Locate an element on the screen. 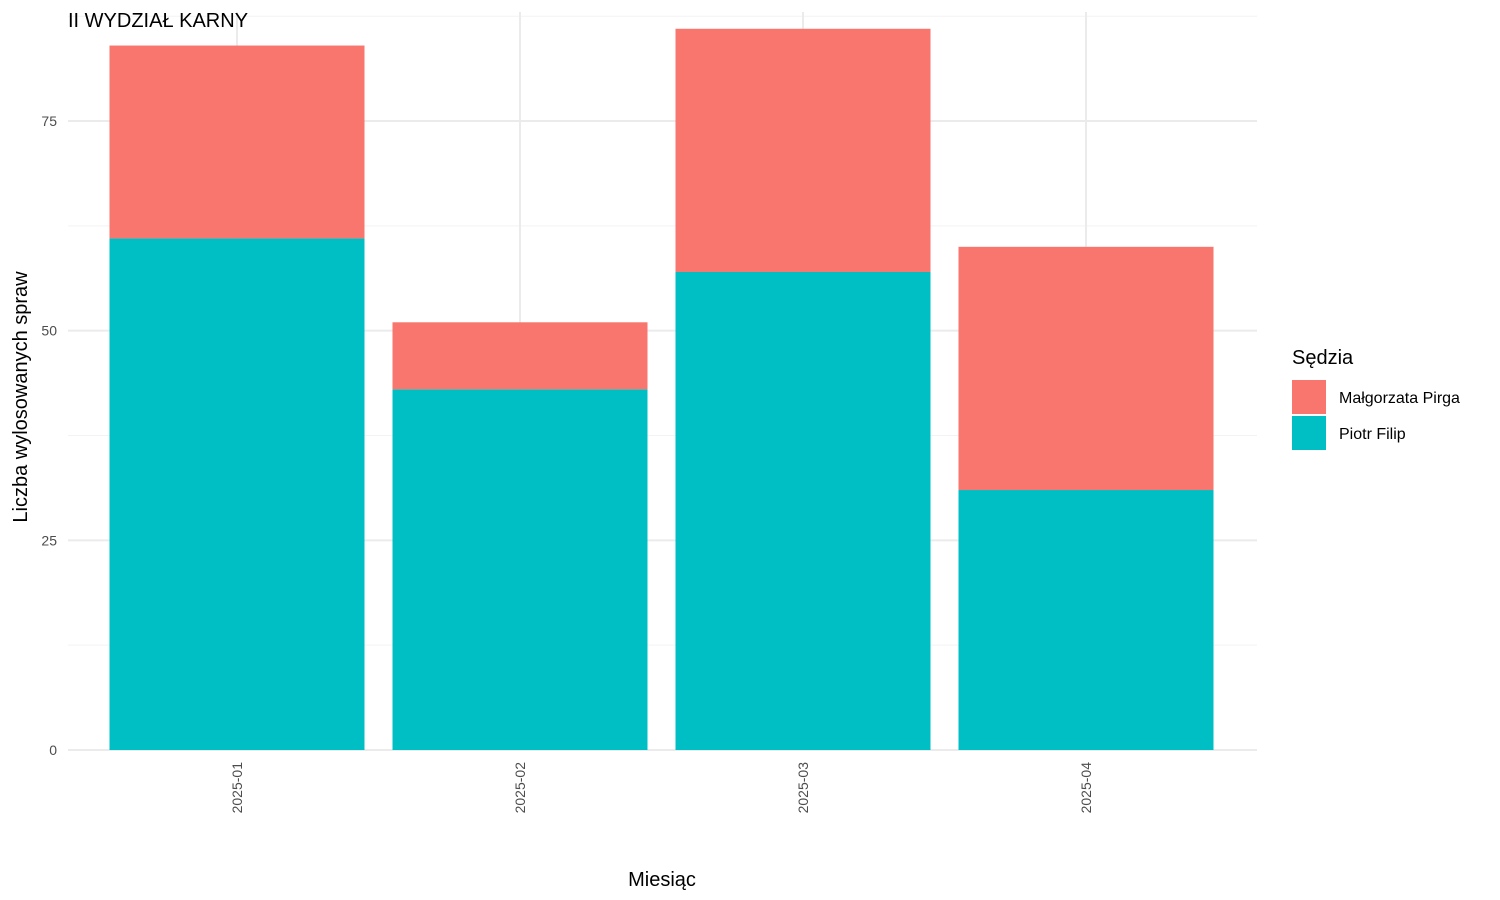 This screenshot has width=1500, height=900. x-tick-label: 2025-04 is located at coordinates (1086, 788).